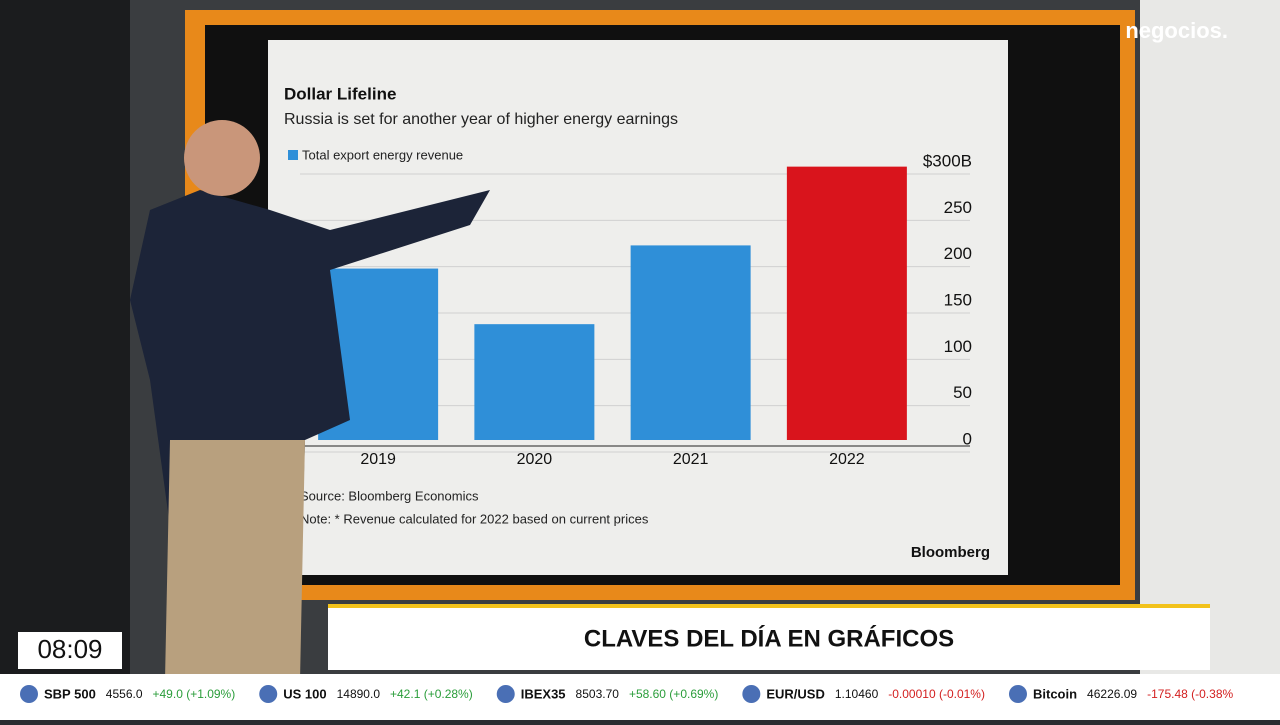  What do you see at coordinates (967, 438) in the screenshot?
I see `y-tick-label: 0` at bounding box center [967, 438].